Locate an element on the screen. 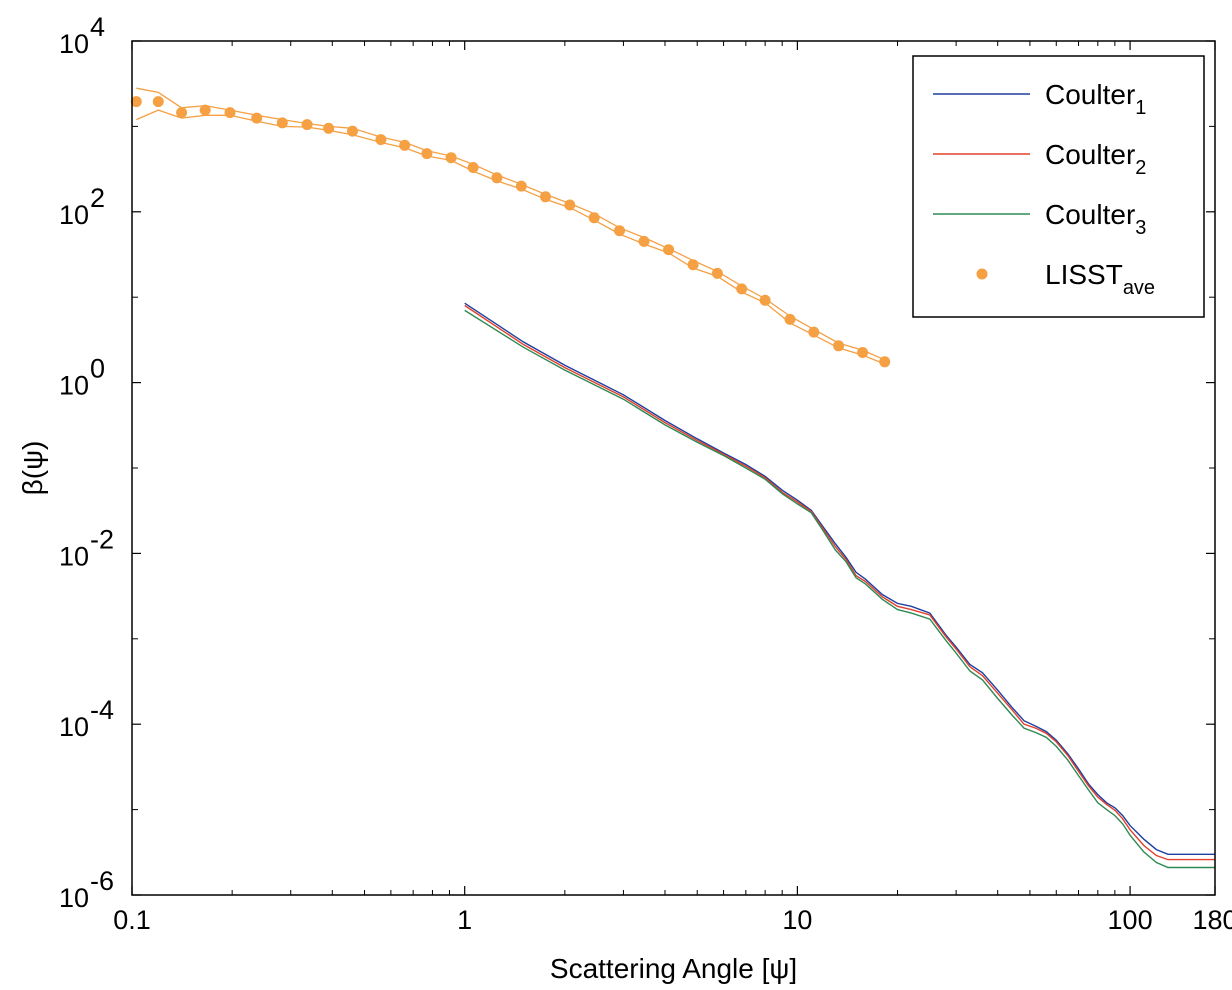 This screenshot has width=1232, height=990. legend-label: Coulter1 is located at coordinates (1095, 99).